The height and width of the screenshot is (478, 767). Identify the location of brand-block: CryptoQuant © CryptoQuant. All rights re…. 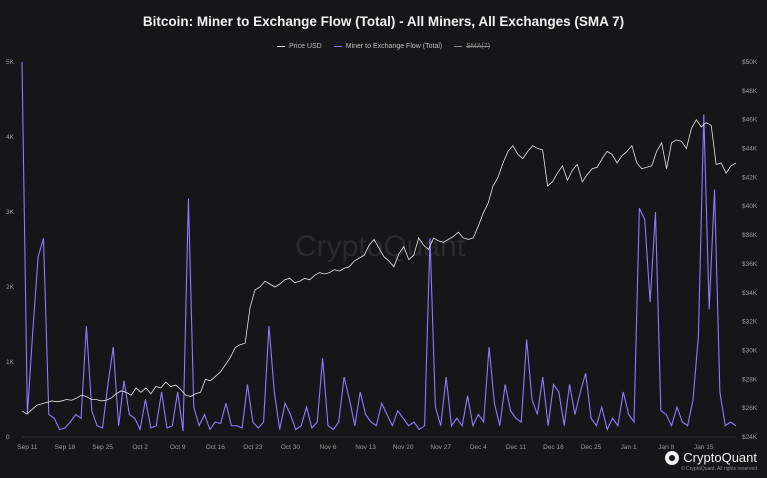
(711, 461).